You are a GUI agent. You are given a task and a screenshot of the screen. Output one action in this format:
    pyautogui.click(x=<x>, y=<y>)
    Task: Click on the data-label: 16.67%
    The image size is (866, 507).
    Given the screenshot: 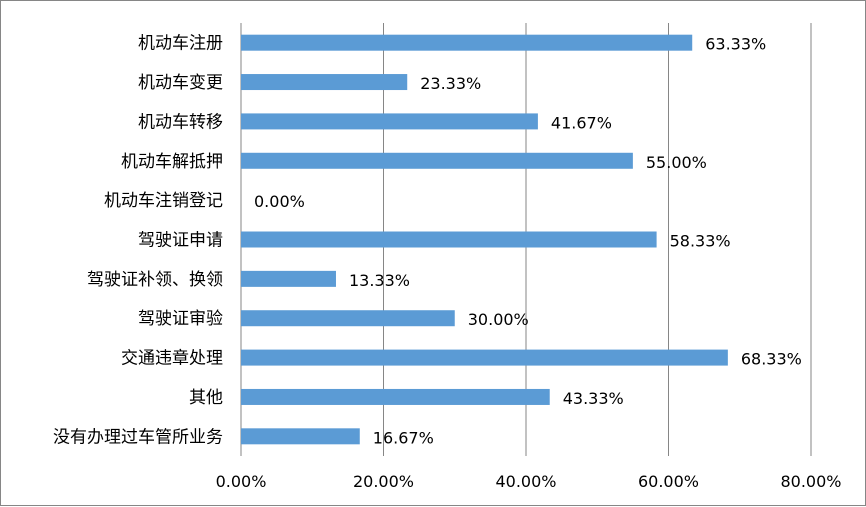 What is the action you would take?
    pyautogui.click(x=403, y=437)
    